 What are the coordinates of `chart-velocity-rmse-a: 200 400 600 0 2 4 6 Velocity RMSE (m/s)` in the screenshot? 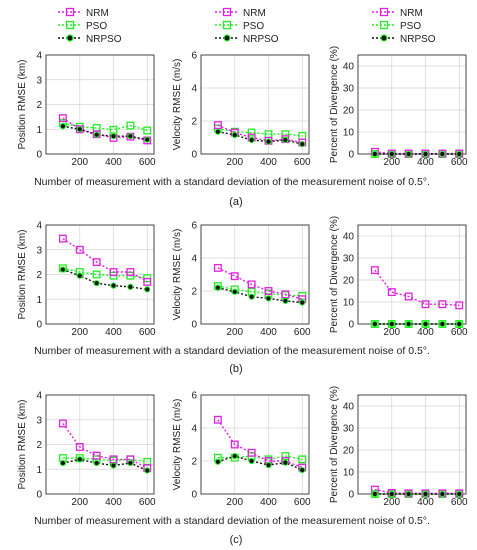 It's located at (241, 110).